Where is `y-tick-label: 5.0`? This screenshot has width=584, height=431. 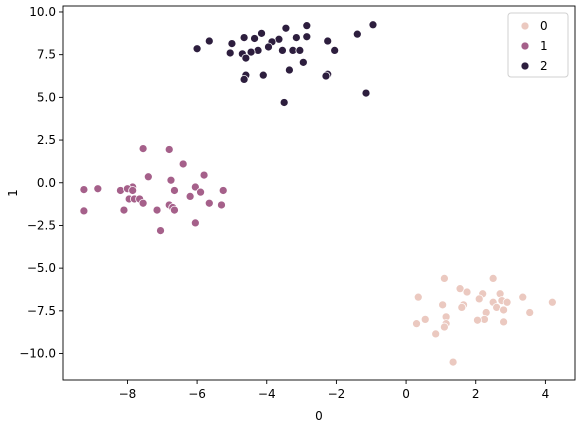
y-tick-label: 5.0 is located at coordinates (46, 97).